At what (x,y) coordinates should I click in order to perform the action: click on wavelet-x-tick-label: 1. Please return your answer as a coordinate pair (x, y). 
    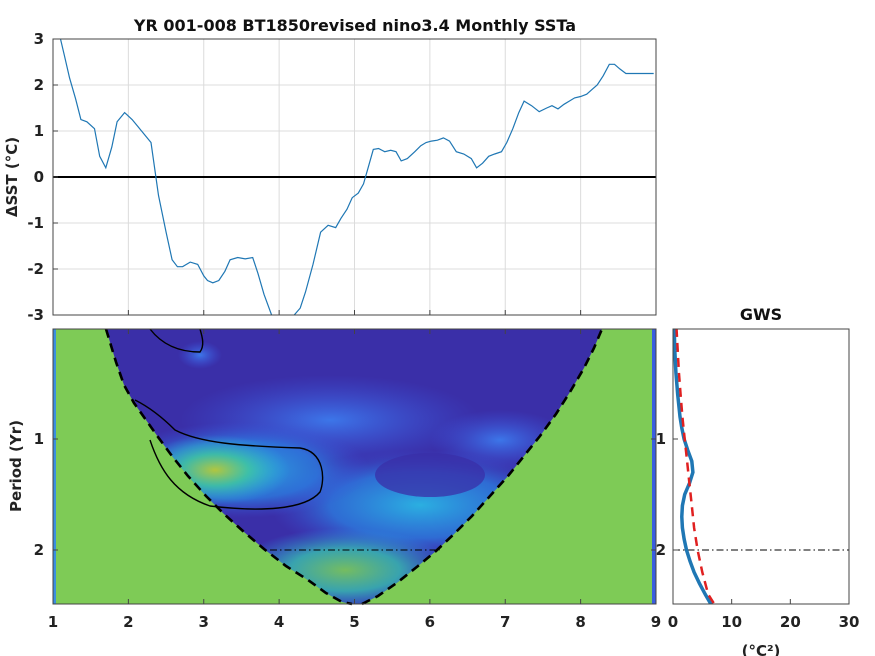
    Looking at the image, I should click on (53, 622).